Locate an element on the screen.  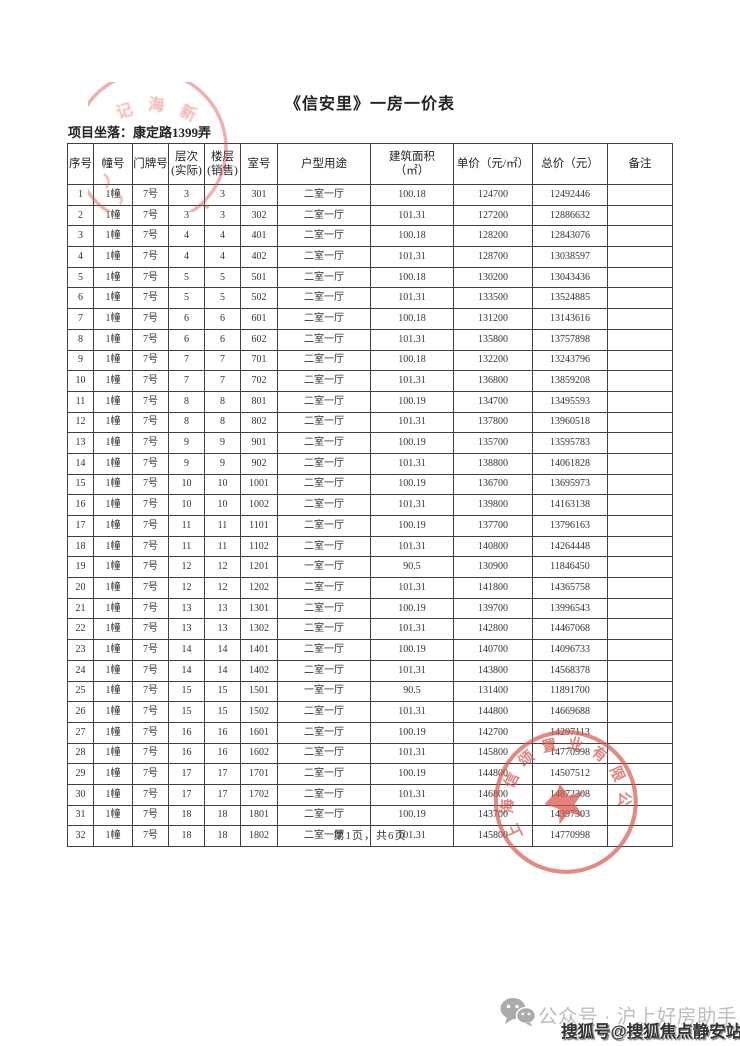
table-cell: 701 is located at coordinates (259, 360).